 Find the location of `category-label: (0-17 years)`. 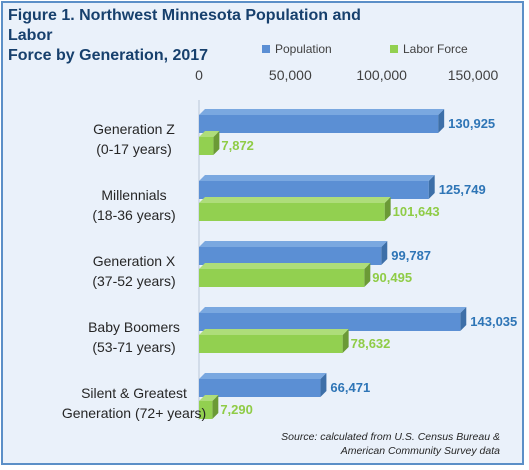

category-label: (0-17 years) is located at coordinates (133, 149).